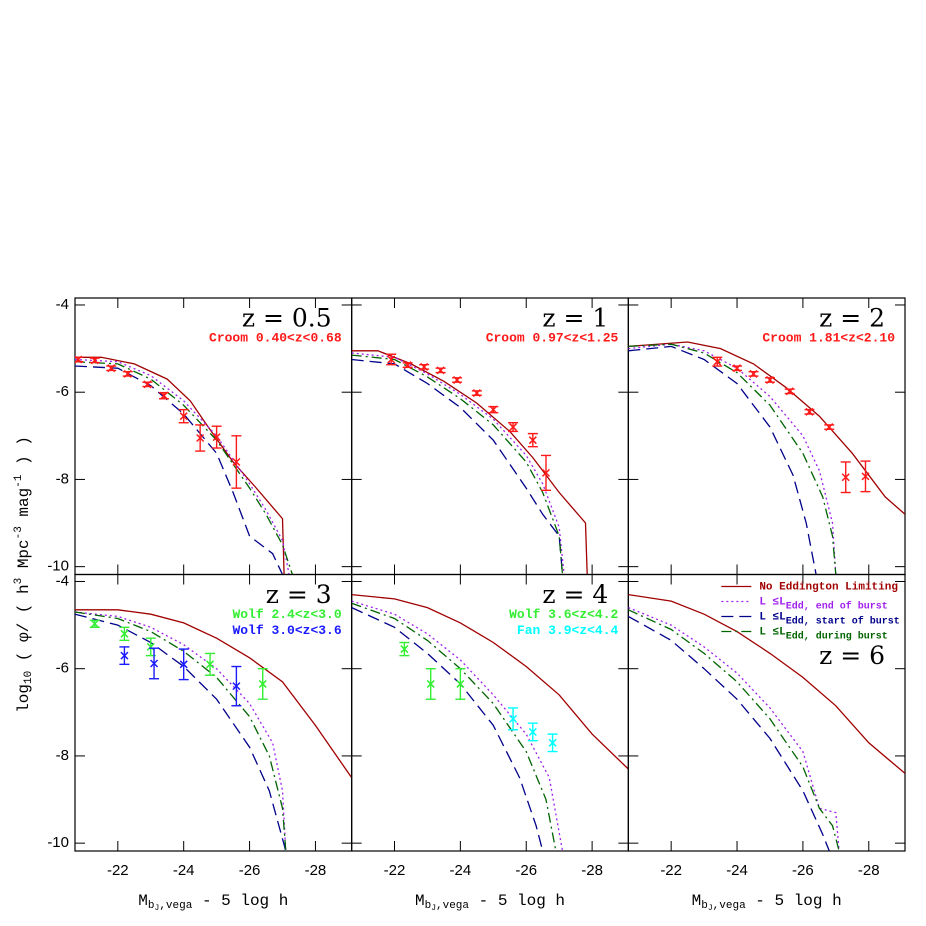 The height and width of the screenshot is (926, 926). I want to click on panel-title: z = 2, so click(852, 318).